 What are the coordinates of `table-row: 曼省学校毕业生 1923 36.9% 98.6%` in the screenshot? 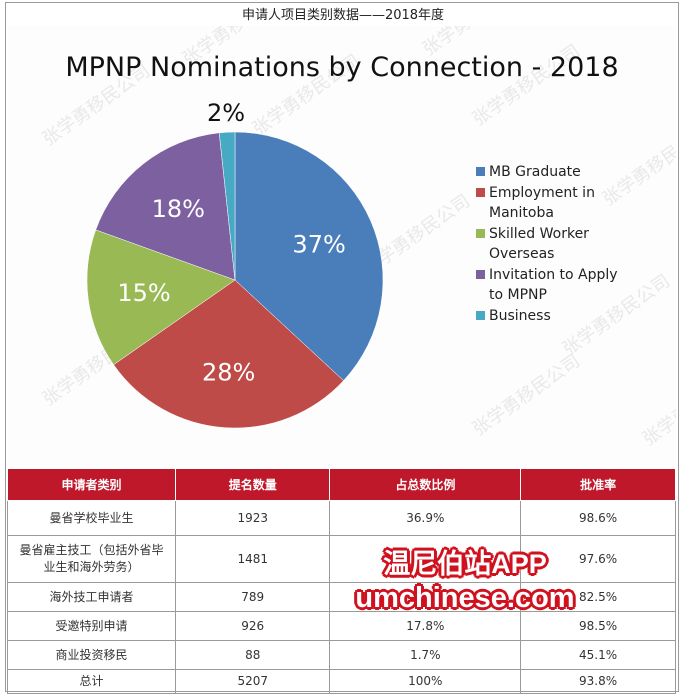 It's located at (341, 518).